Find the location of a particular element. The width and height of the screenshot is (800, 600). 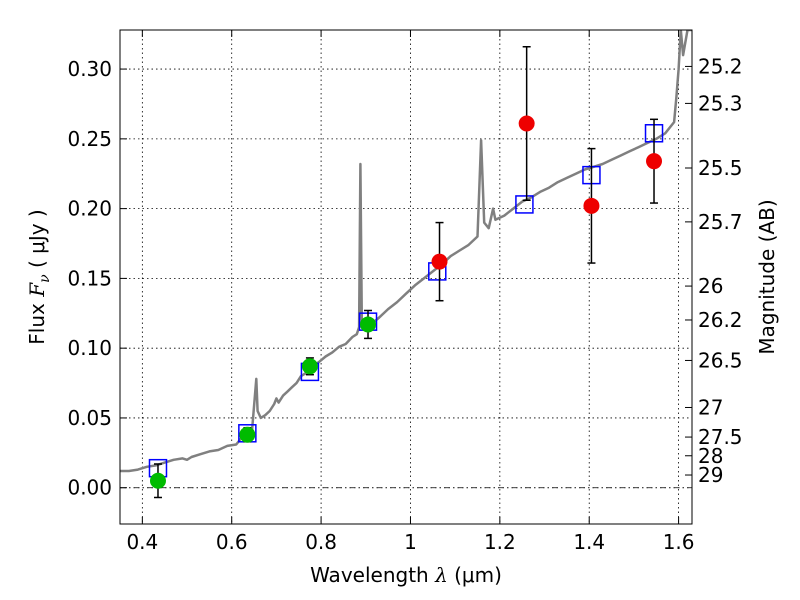

y-tick-label: 0.20 is located at coordinates (89, 209).